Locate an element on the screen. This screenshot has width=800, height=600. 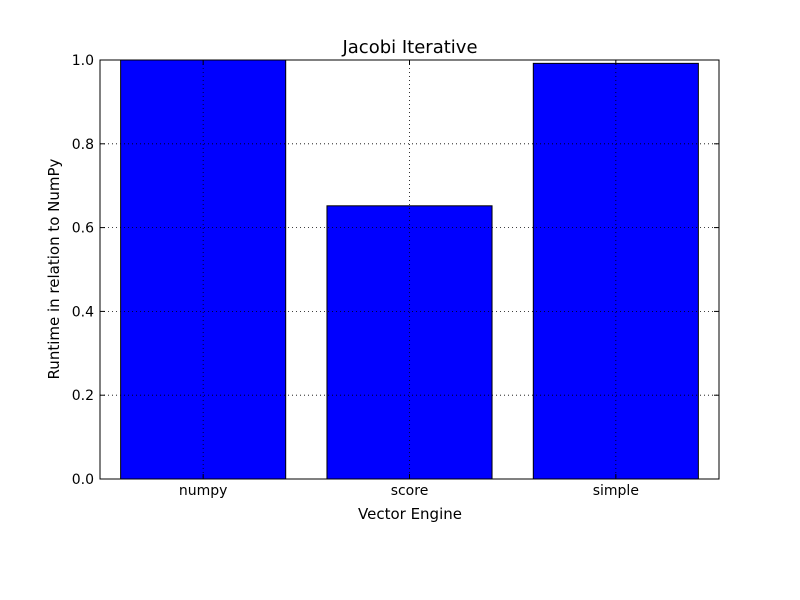
y-tick-label: 0.2 is located at coordinates (83, 396).